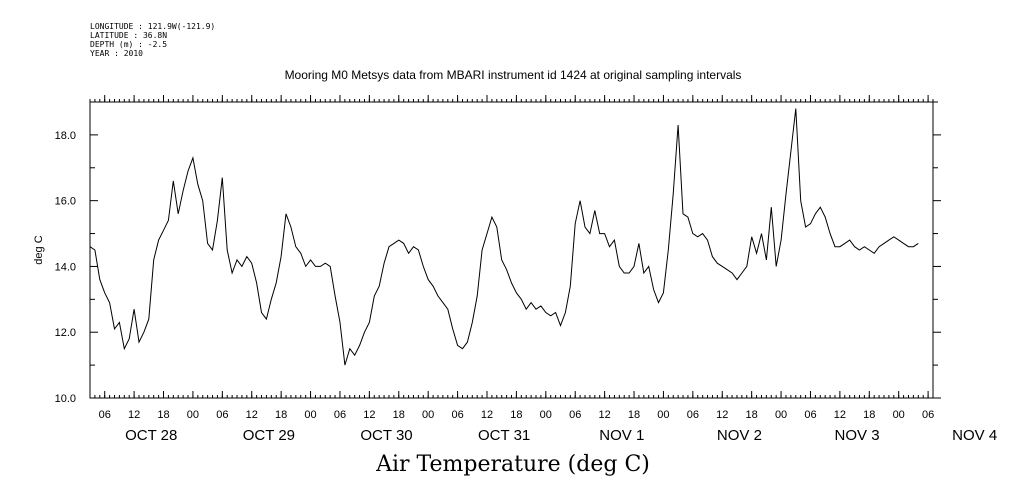 The height and width of the screenshot is (504, 1009). Describe the element at coordinates (129, 44) in the screenshot. I see `depth-text: DEPTH (m) : -2.5` at that location.